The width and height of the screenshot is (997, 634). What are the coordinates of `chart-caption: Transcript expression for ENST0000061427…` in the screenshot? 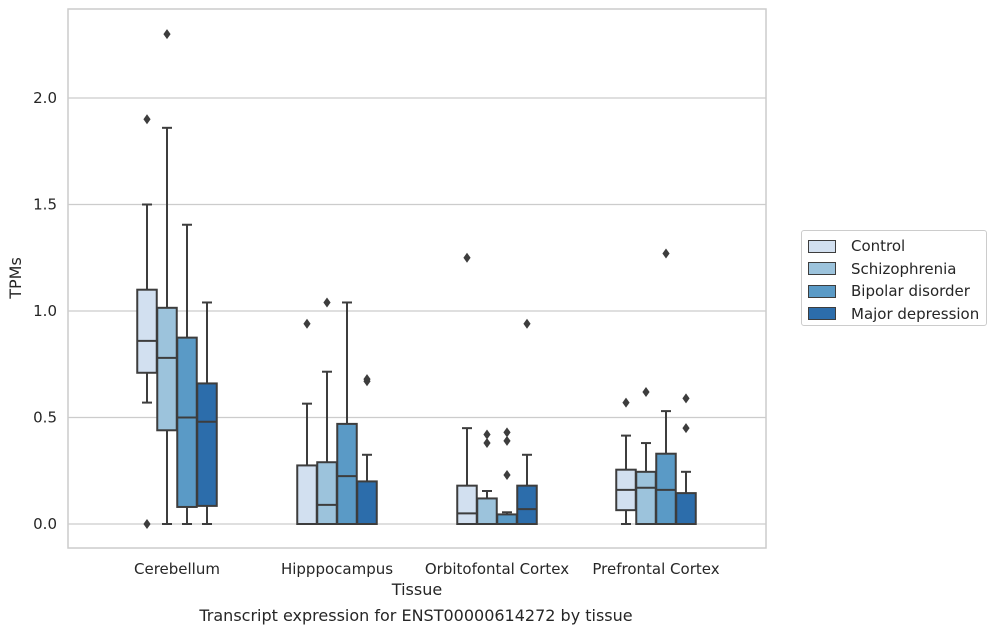 It's located at (416, 615).